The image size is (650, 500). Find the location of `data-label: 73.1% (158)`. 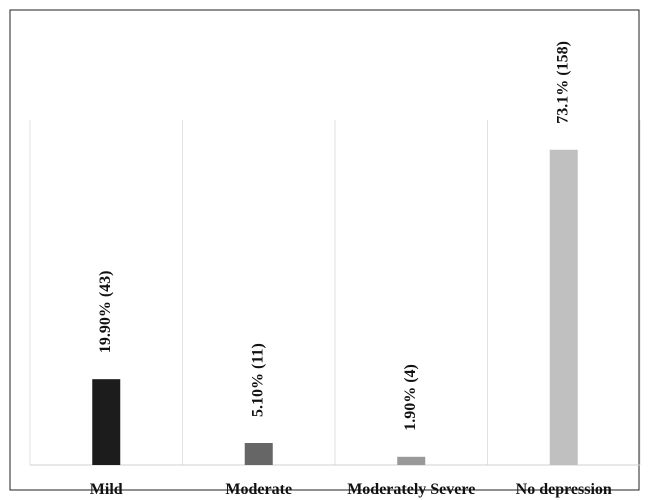

data-label: 73.1% (158) is located at coordinates (562, 82).